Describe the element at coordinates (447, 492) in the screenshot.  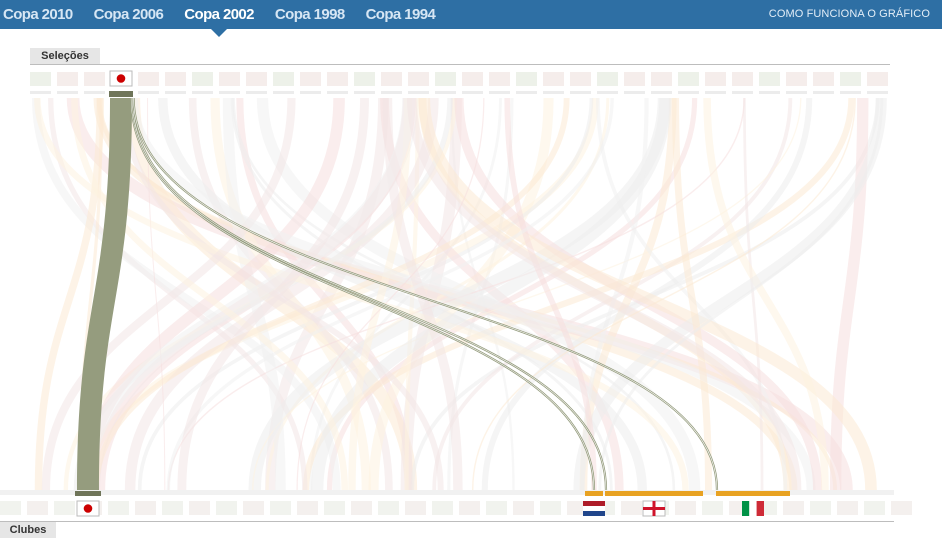
I see `club-bar-background` at that location.